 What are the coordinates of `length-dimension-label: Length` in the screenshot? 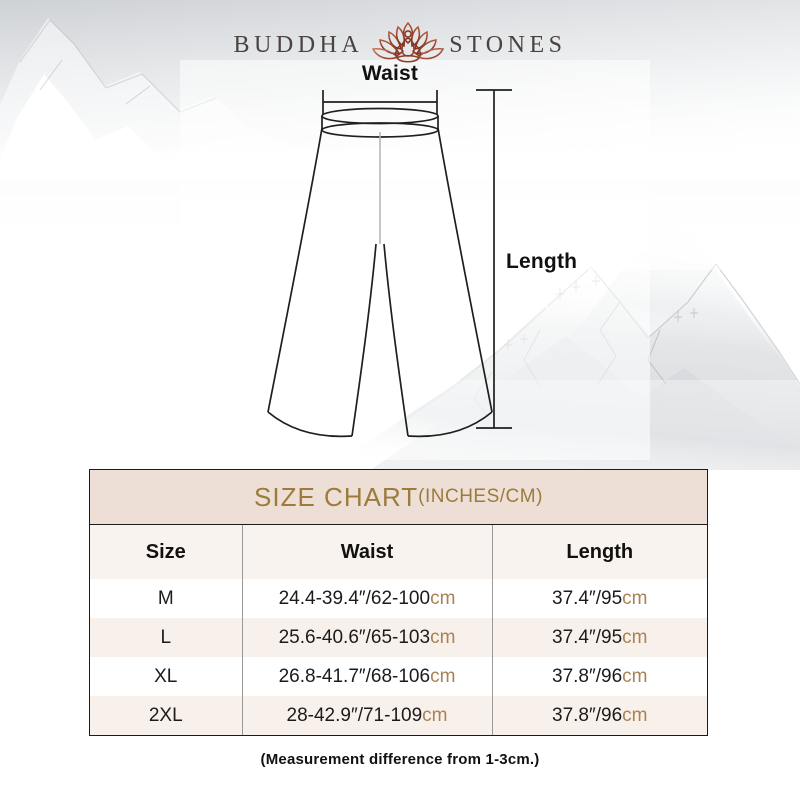 It's located at (542, 261).